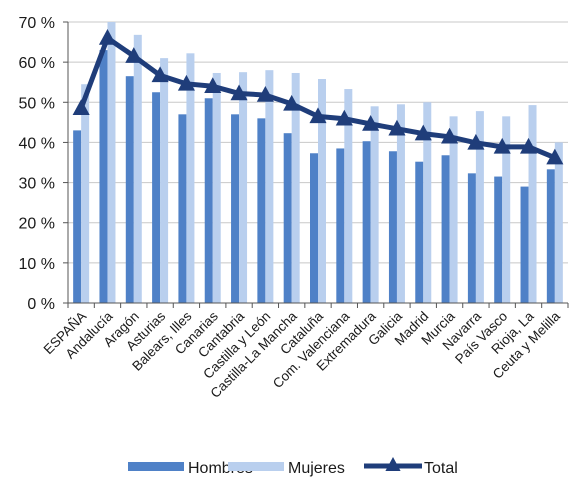 This screenshot has width=571, height=478. I want to click on legend-label-total: Total, so click(441, 468).